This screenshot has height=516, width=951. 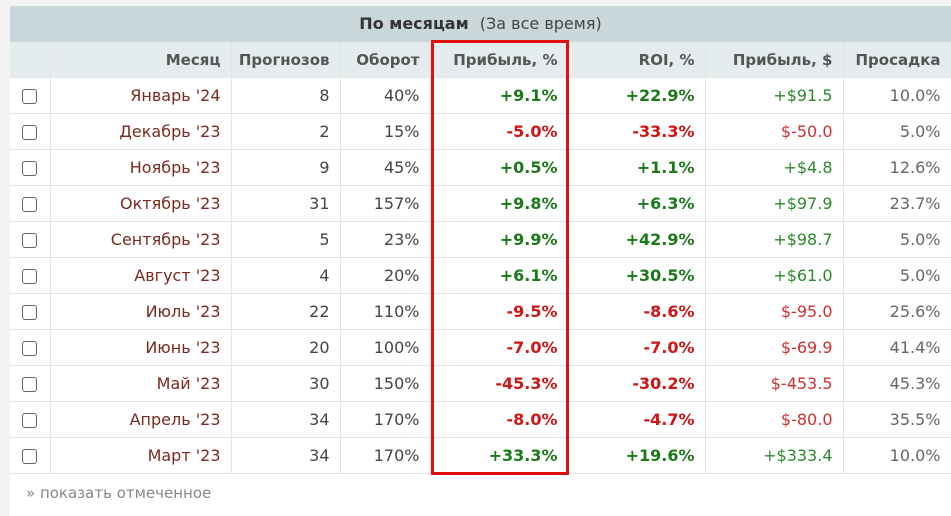 What do you see at coordinates (774, 383) in the screenshot?
I see `cell-profit-usd: $-453.5` at bounding box center [774, 383].